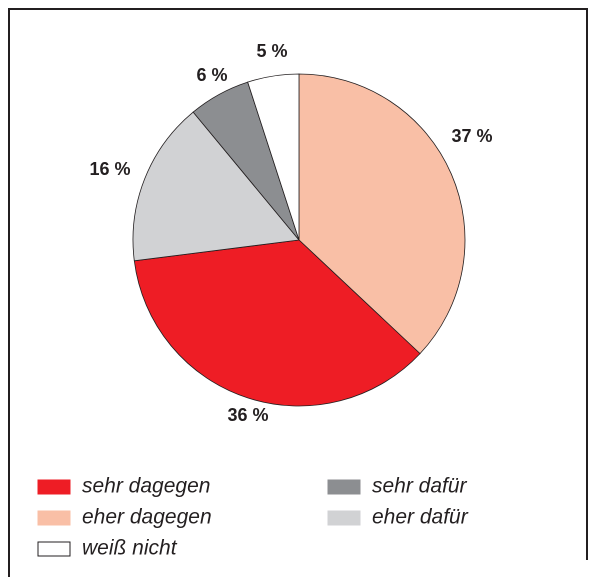  I want to click on legend-label: sehr dagegen, so click(146, 486).